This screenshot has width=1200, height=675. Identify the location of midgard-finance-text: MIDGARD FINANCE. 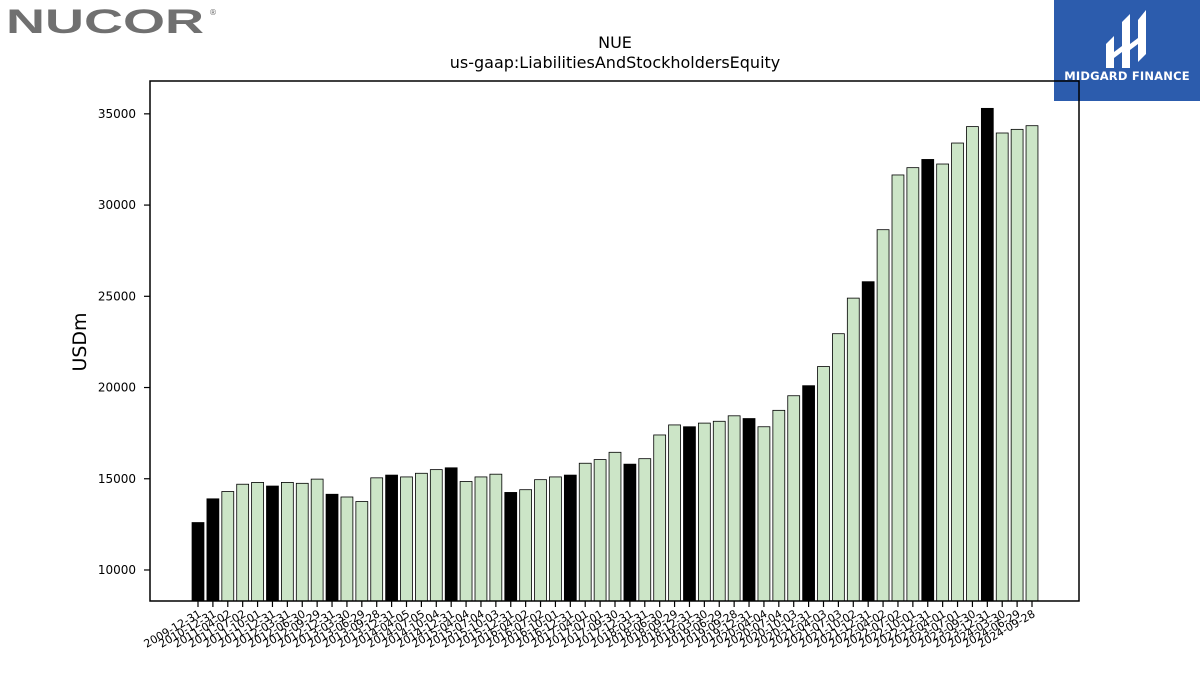
(1127, 76).